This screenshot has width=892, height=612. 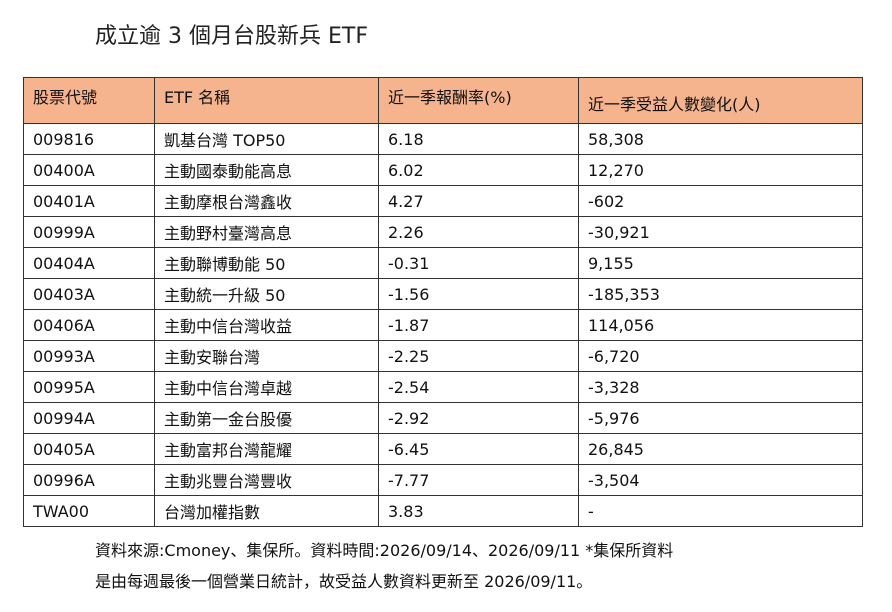 What do you see at coordinates (266, 449) in the screenshot?
I see `cell-etf-name: 主動富邦台灣龍耀` at bounding box center [266, 449].